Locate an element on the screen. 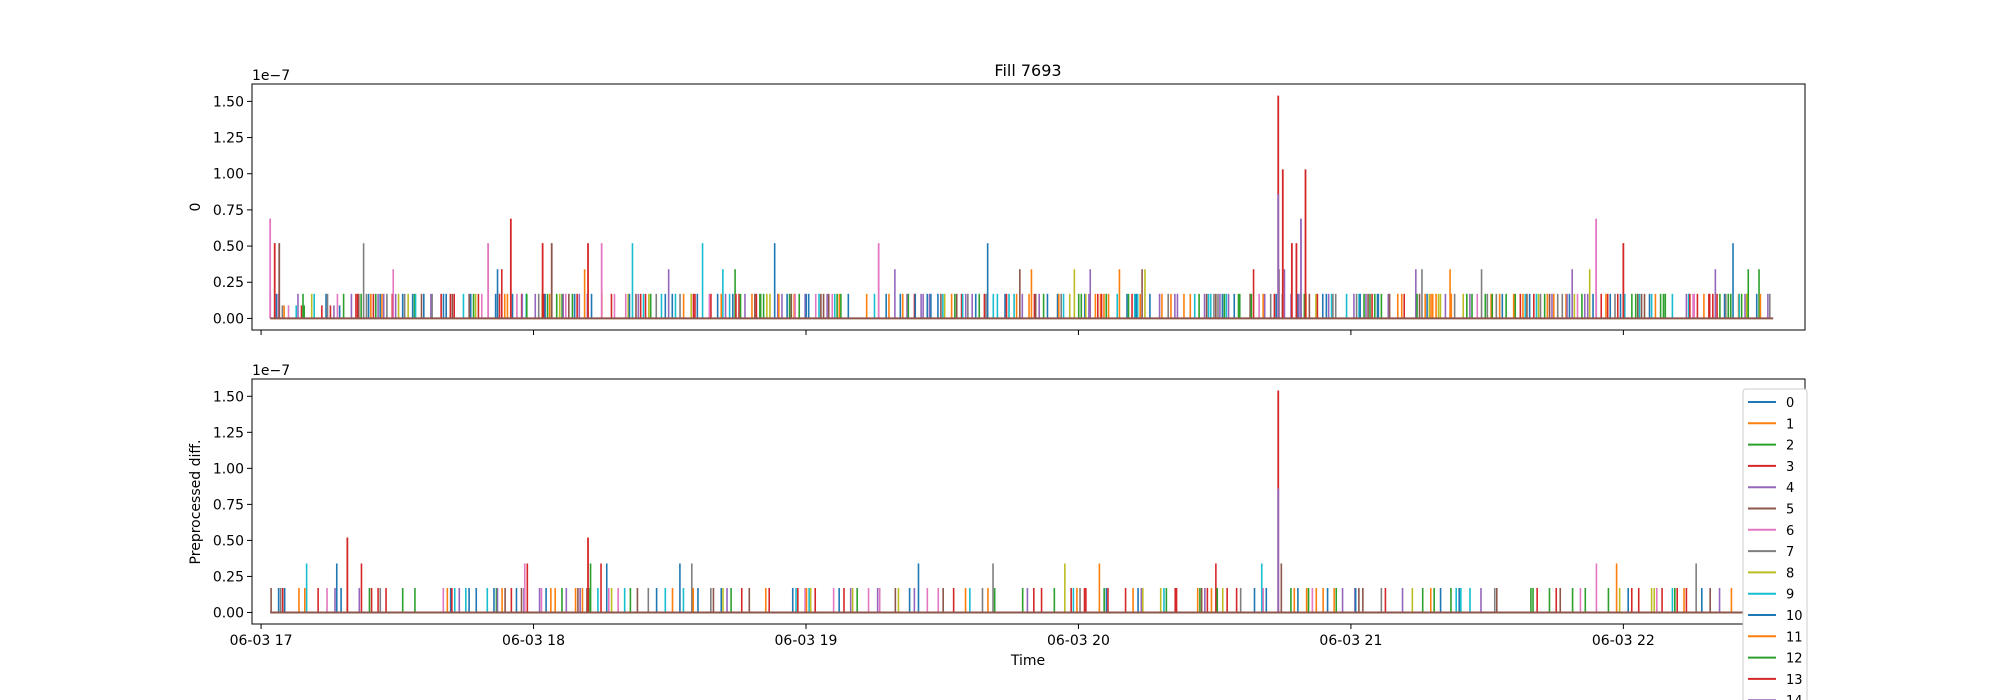 The height and width of the screenshot is (700, 2000). legend-label-14: 14 is located at coordinates (1794, 697).